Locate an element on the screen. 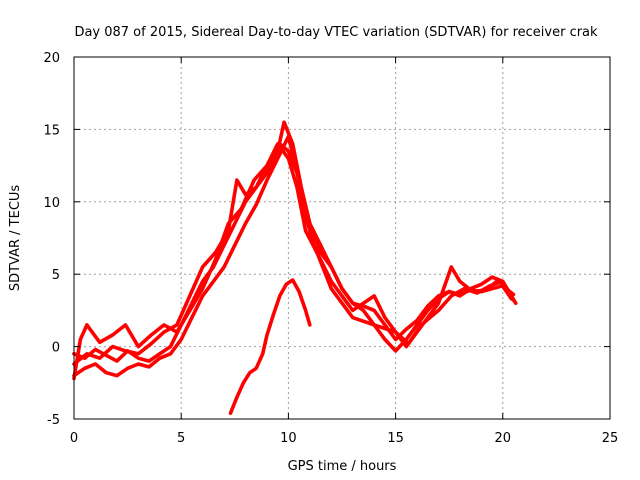  x-tick-label: 25 is located at coordinates (610, 438).